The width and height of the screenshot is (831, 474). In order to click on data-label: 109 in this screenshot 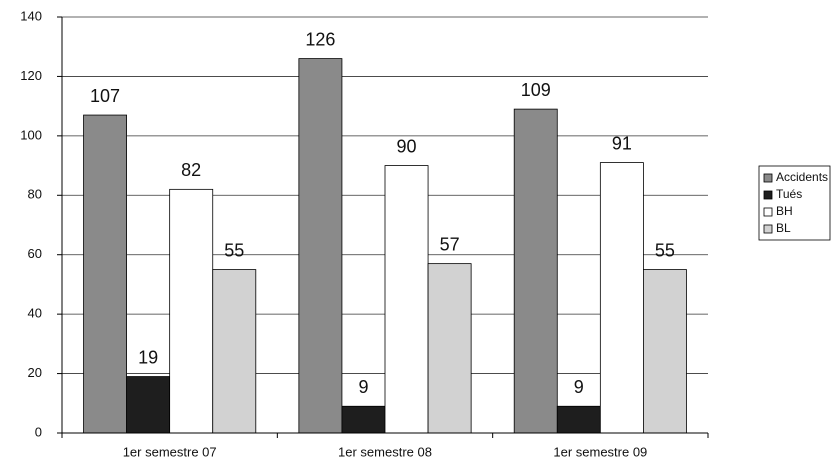, I will do `click(536, 90)`.